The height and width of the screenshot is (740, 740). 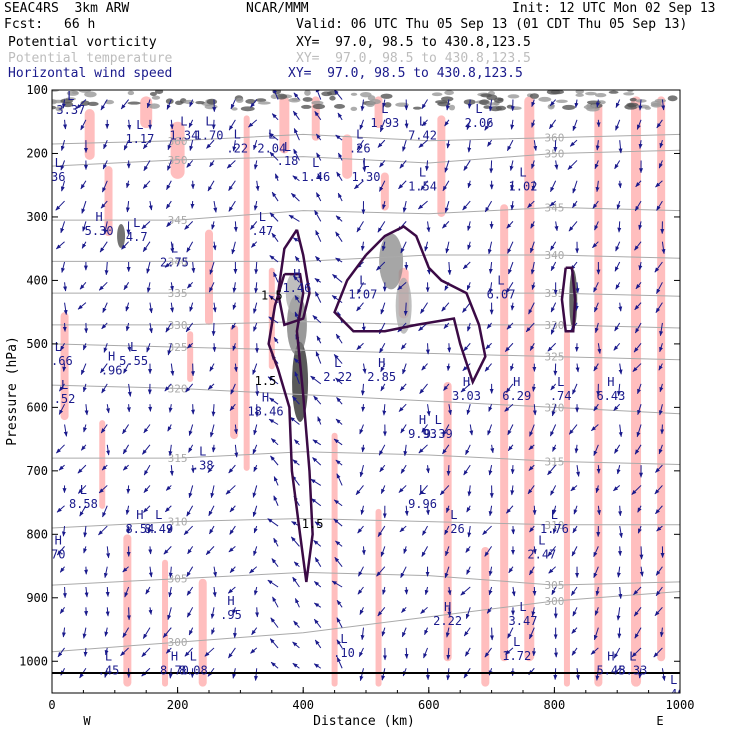 What do you see at coordinates (403, 305) in the screenshot?
I see `pv-core-blob` at bounding box center [403, 305].